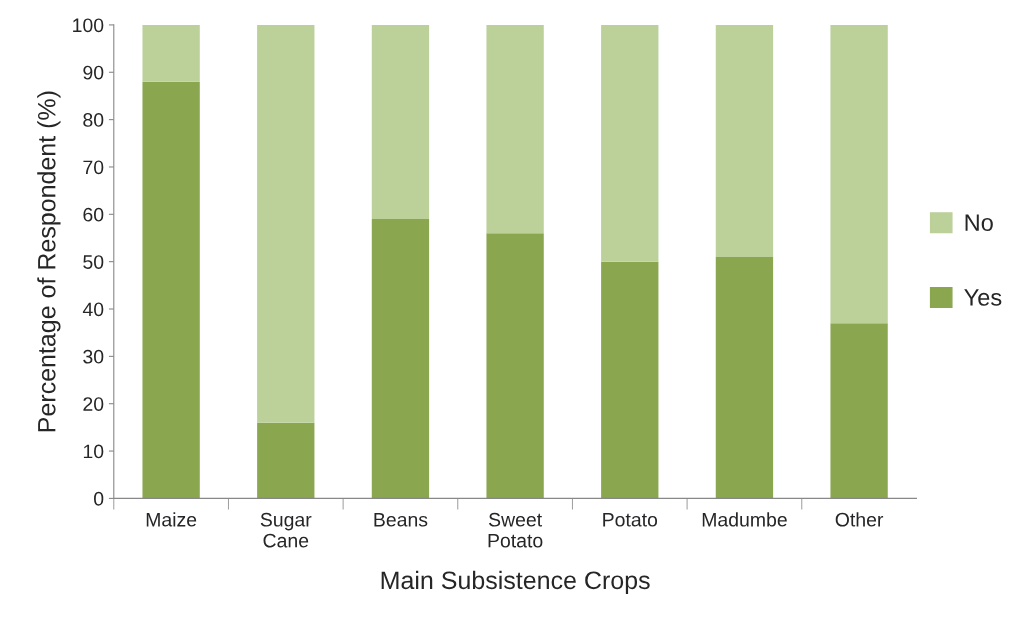  Describe the element at coordinates (93, 72) in the screenshot. I see `y-tick-label: 90` at that location.